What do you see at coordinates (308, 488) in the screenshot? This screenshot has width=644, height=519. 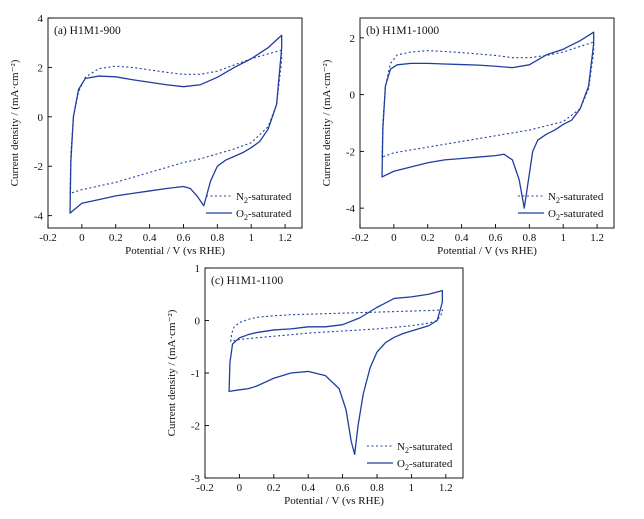 I see `x-tick-label-c: 0.4` at bounding box center [308, 488].